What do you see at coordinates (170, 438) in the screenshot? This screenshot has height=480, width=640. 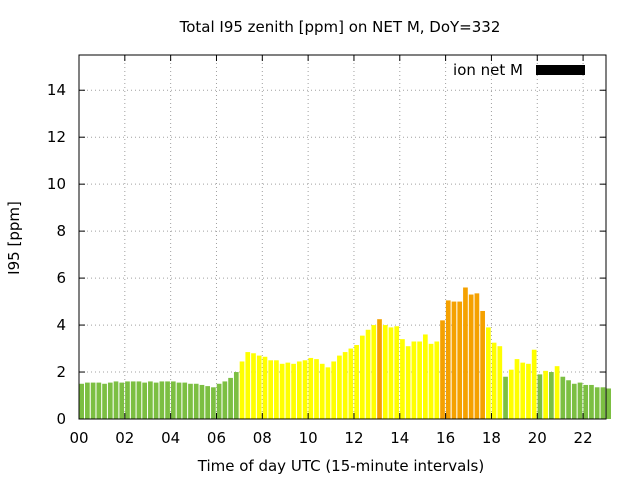 I see `x-tick-label: 04` at bounding box center [170, 438].